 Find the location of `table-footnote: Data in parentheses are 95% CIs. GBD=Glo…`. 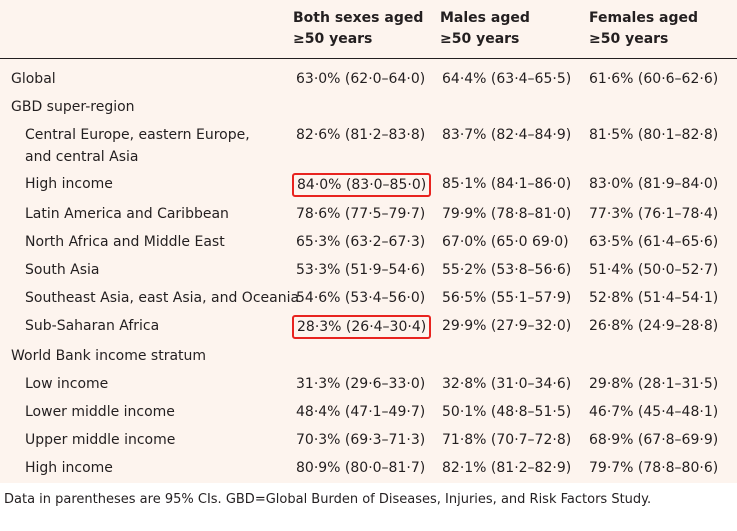

table-footnote: Data in parentheses are 95% CIs. GBD=Glo… is located at coordinates (368, 507).